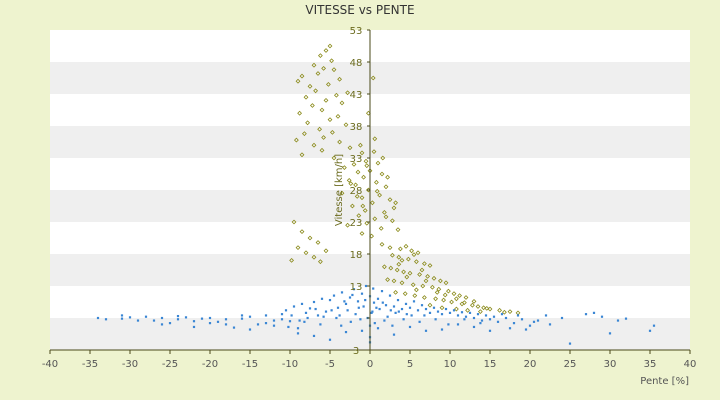  I want to click on y-tick-label: 38, so click(356, 127).